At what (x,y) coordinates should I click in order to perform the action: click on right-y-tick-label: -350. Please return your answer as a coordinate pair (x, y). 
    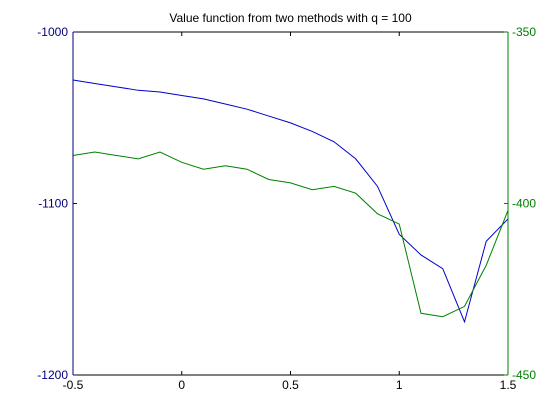
    Looking at the image, I should click on (524, 32).